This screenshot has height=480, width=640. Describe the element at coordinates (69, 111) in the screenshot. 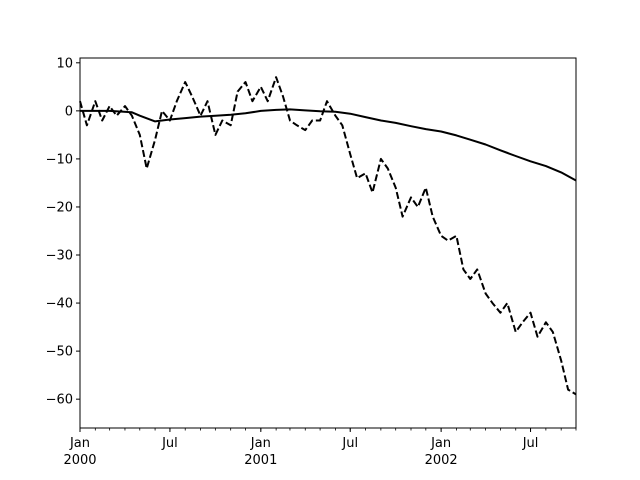

I see `y-tick-label: 0` at that location.